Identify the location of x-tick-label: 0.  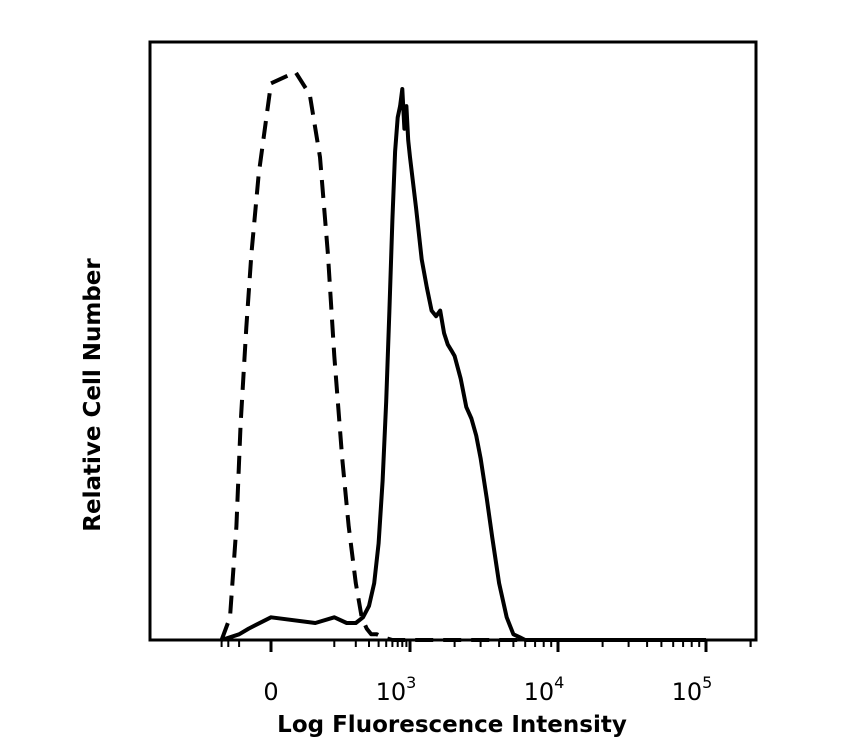
(270, 692).